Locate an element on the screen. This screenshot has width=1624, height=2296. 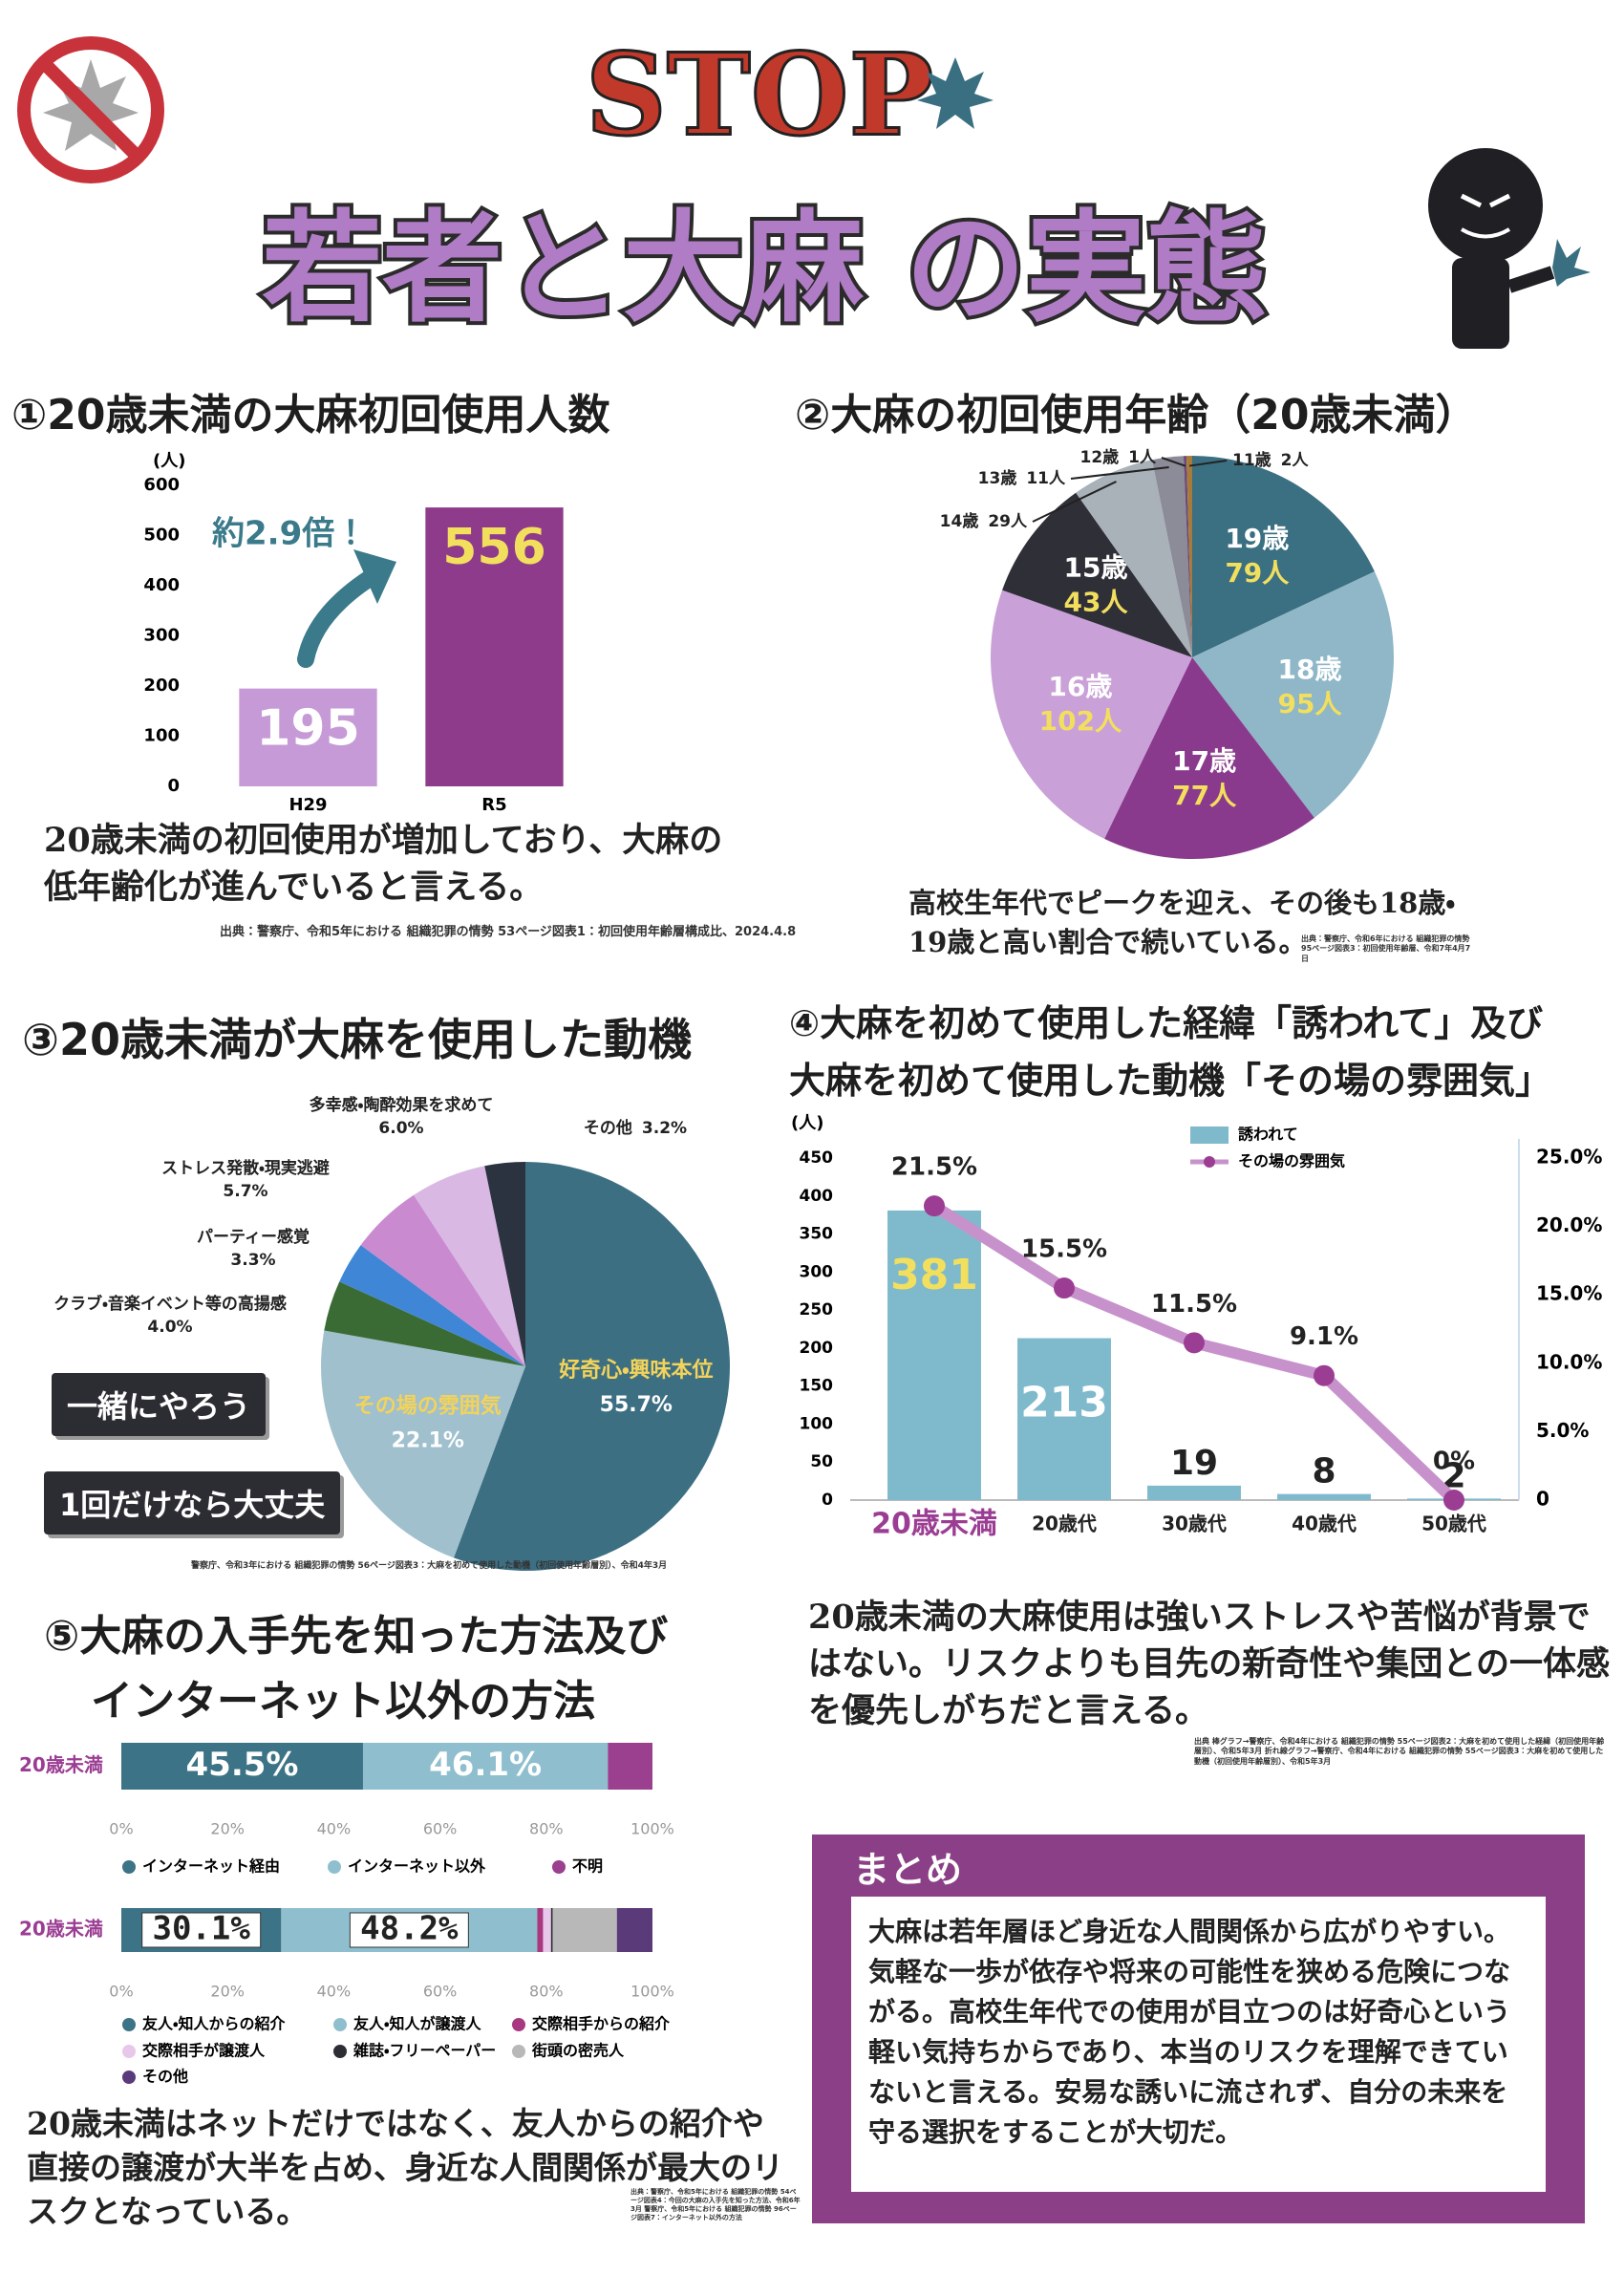
section-heading: ①20歳未満の大麻初回使用人数 is located at coordinates (311, 416).